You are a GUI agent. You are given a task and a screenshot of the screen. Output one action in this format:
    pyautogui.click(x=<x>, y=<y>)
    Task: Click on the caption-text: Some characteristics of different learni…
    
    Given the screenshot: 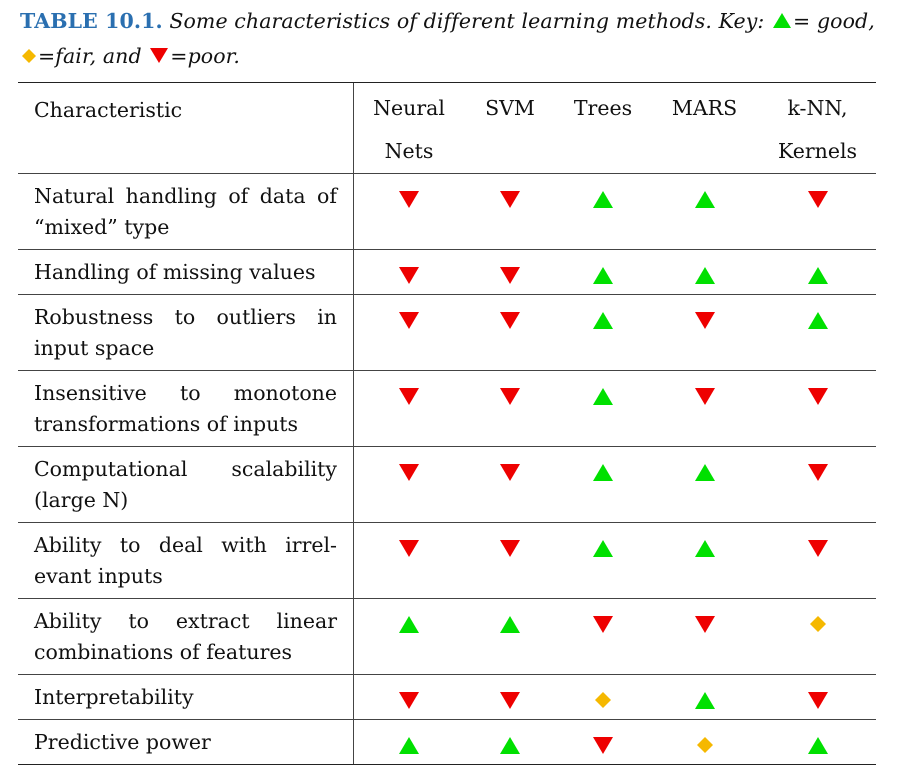 What is the action you would take?
    pyautogui.click(x=467, y=21)
    